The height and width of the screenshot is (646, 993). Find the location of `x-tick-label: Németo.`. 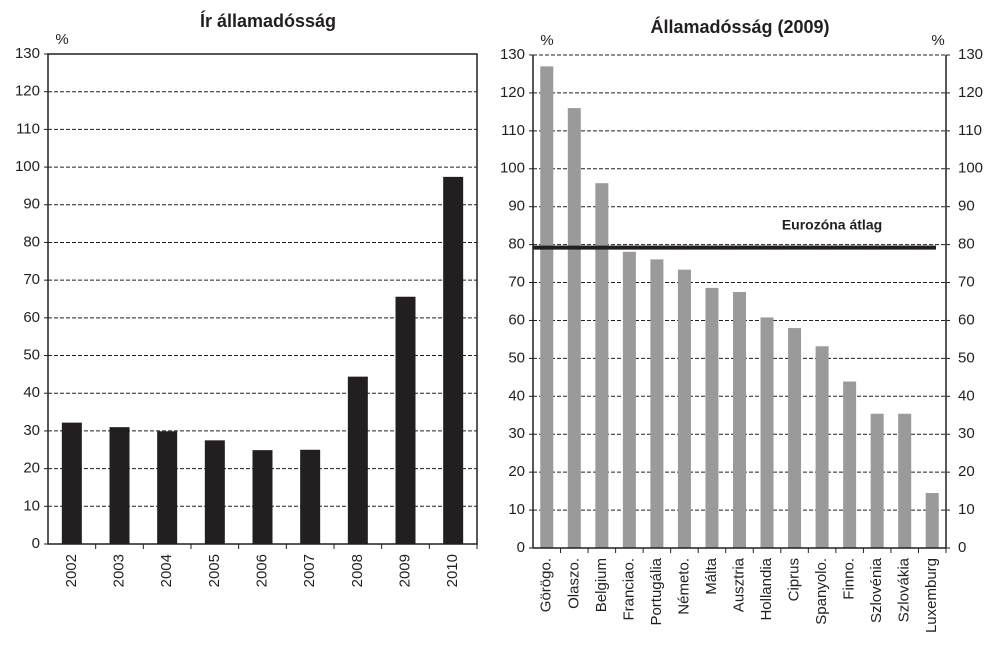

x-tick-label: Németo. is located at coordinates (683, 586).